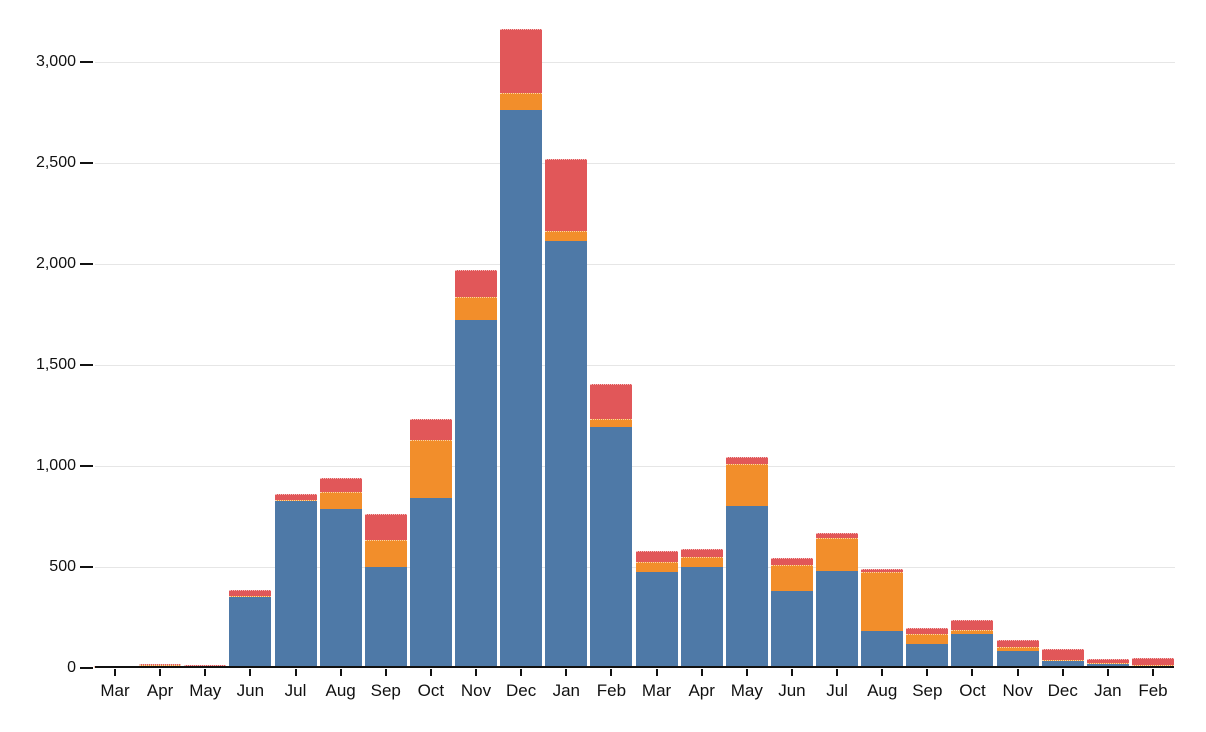 The width and height of the screenshot is (1206, 732). What do you see at coordinates (611, 690) in the screenshot?
I see `x-axis-label: Feb` at bounding box center [611, 690].